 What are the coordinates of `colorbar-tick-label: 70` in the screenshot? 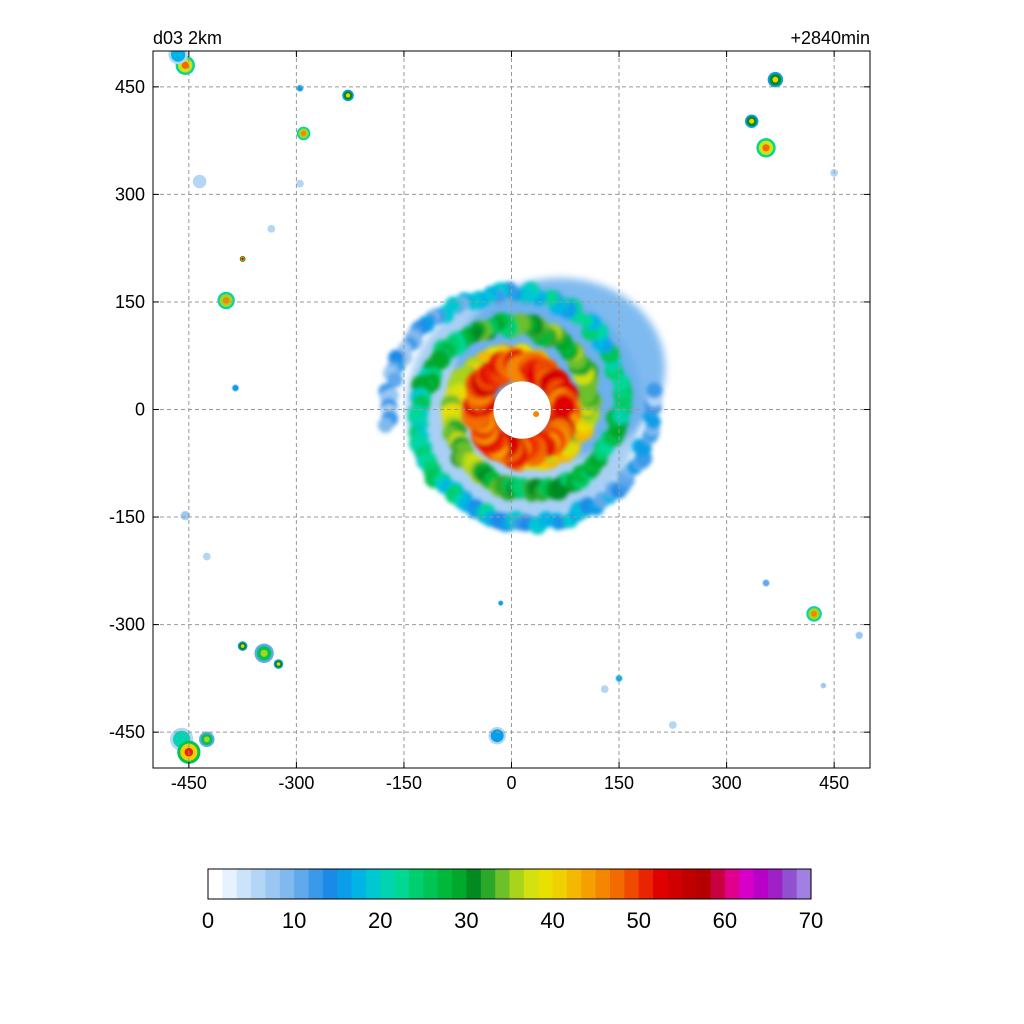 It's located at (811, 920).